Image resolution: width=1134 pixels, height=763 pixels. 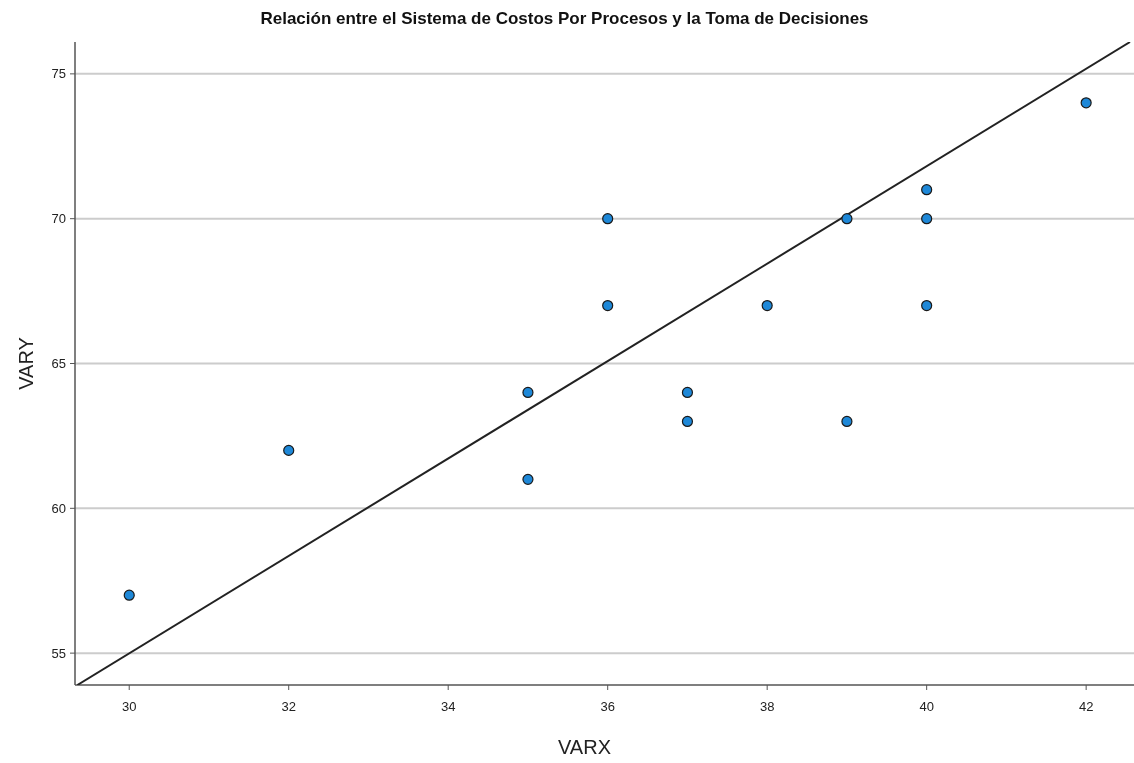 What do you see at coordinates (58, 219) in the screenshot?
I see `y-tick-label: 70` at bounding box center [58, 219].